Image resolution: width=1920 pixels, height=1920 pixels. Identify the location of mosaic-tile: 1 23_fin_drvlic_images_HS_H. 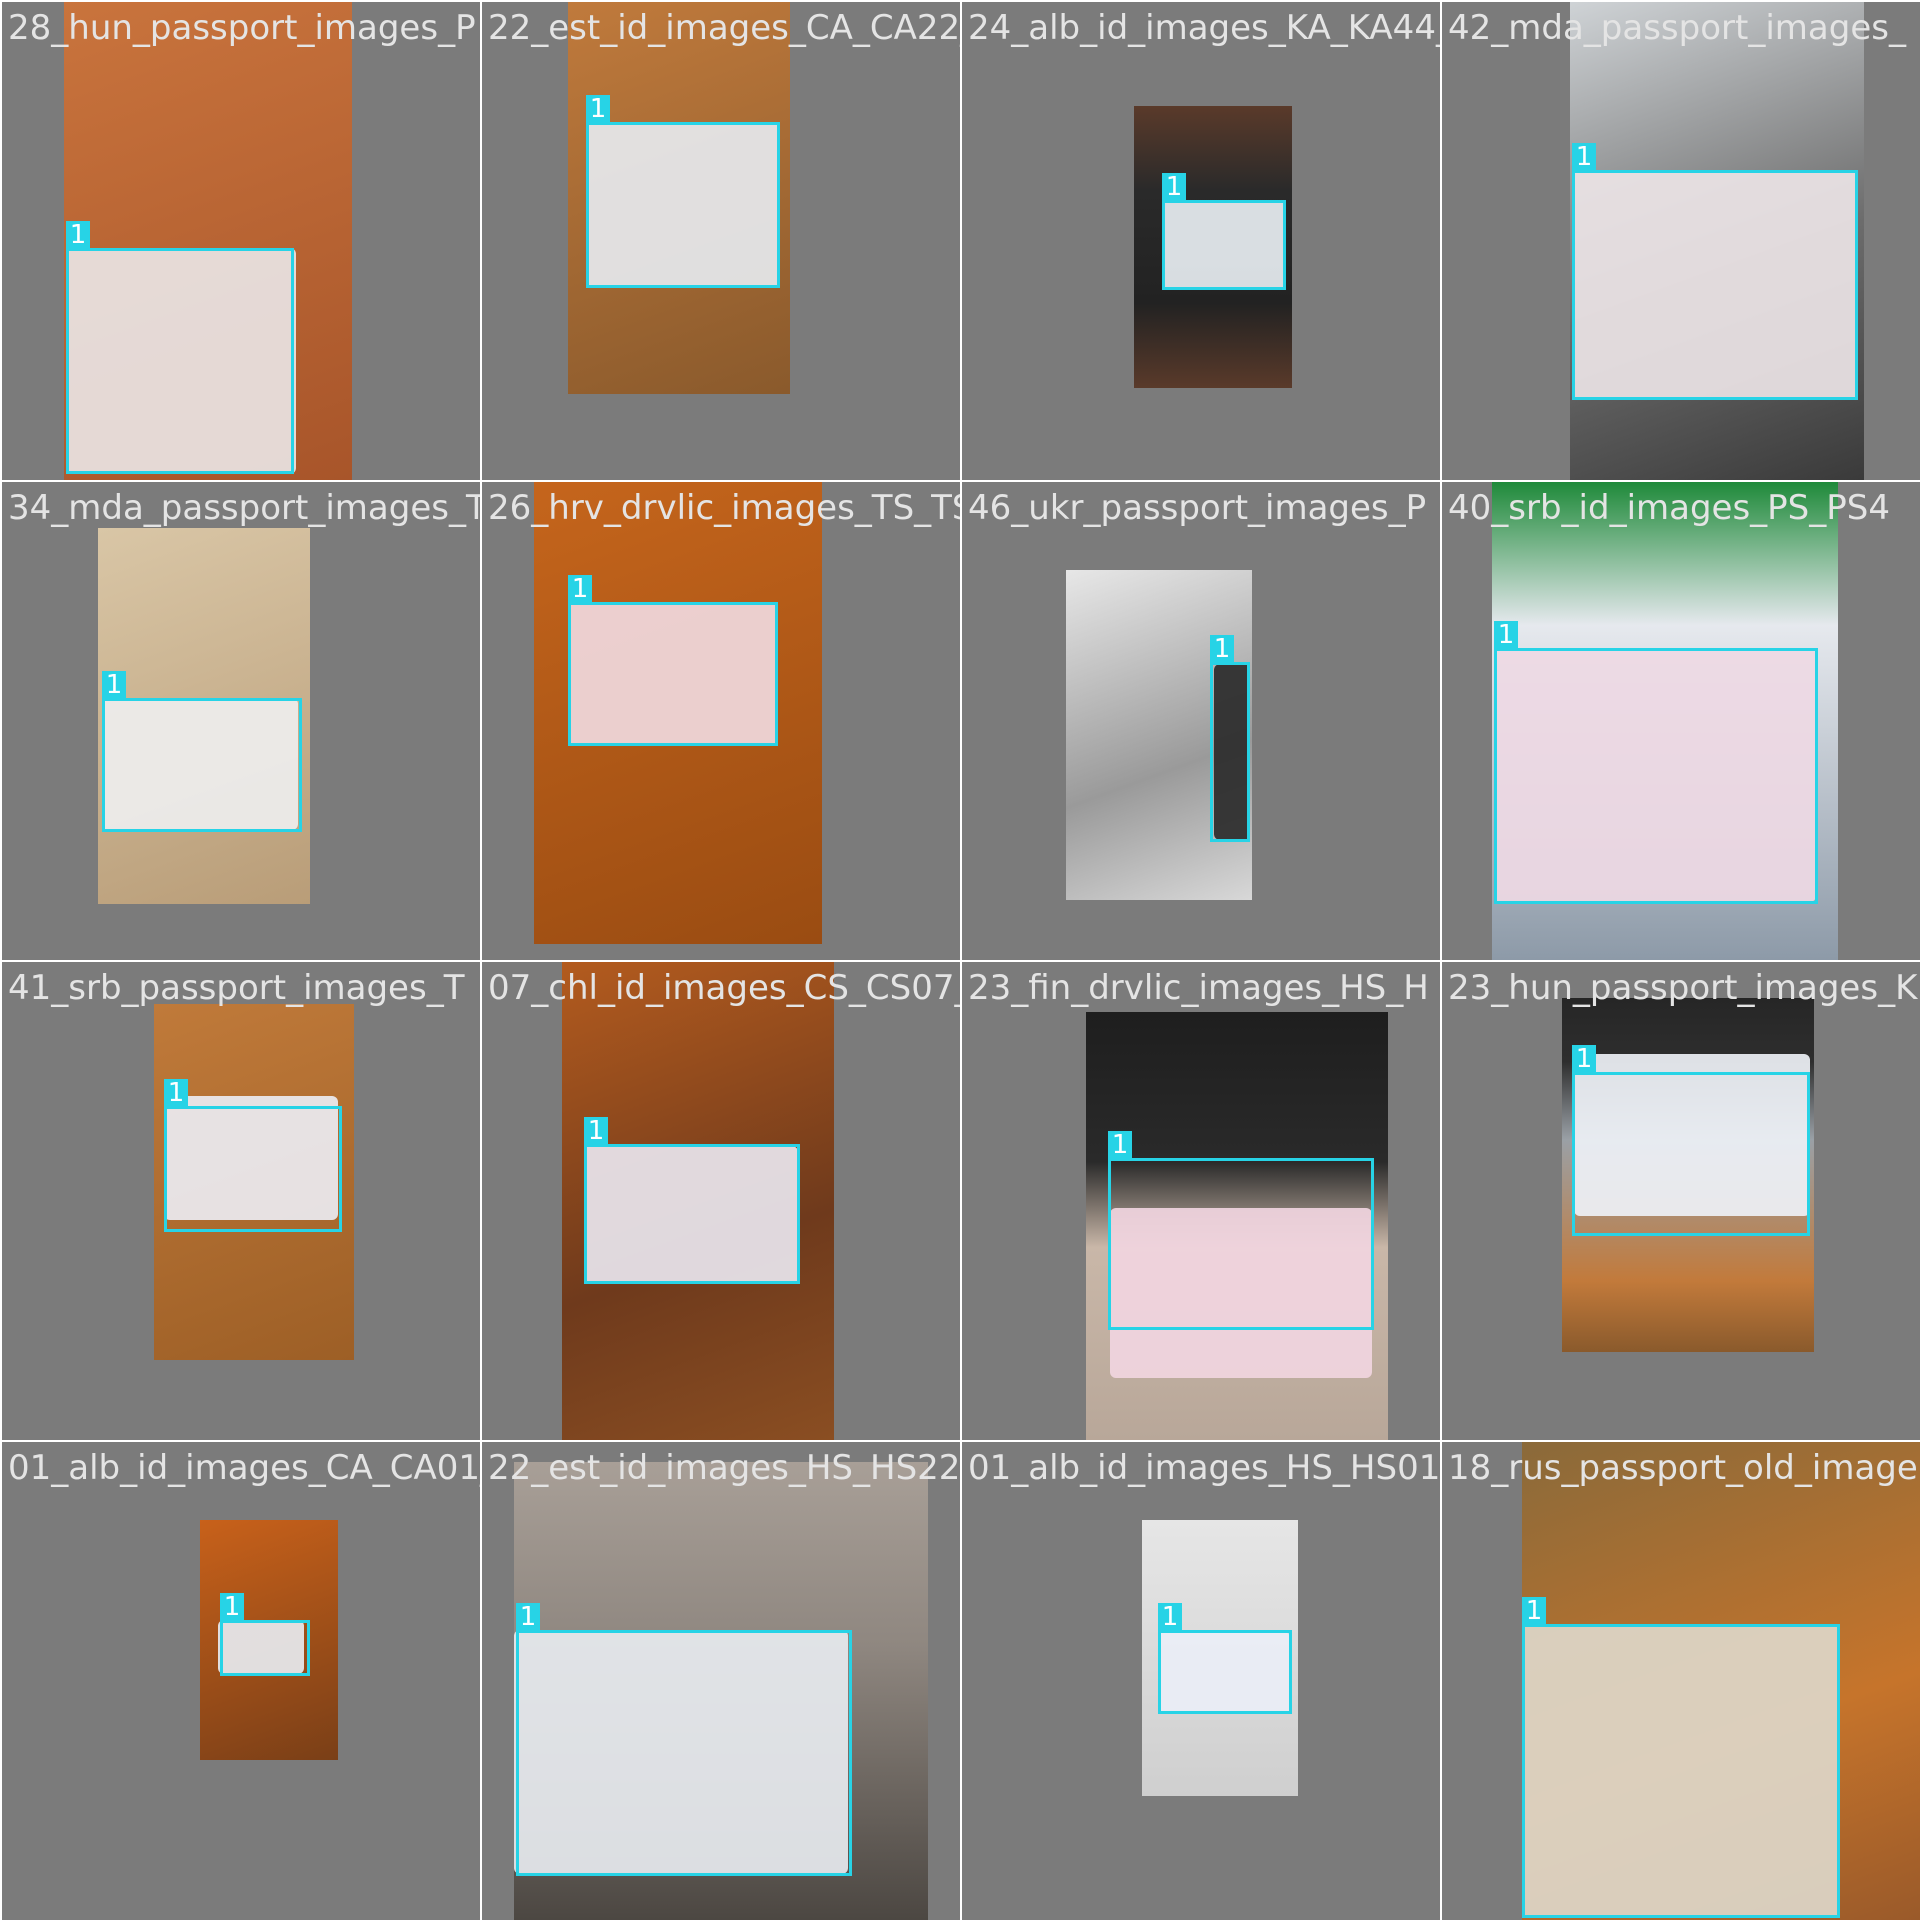
(1201, 1201).